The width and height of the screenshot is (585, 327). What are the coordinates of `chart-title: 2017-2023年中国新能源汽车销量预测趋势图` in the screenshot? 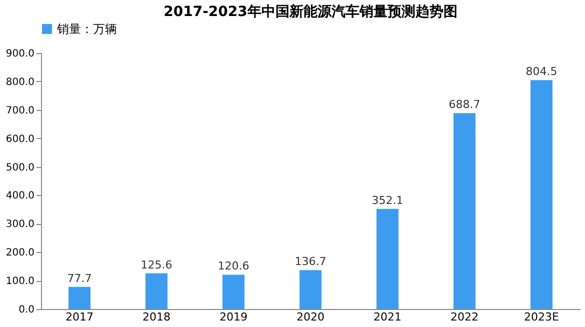 It's located at (311, 11).